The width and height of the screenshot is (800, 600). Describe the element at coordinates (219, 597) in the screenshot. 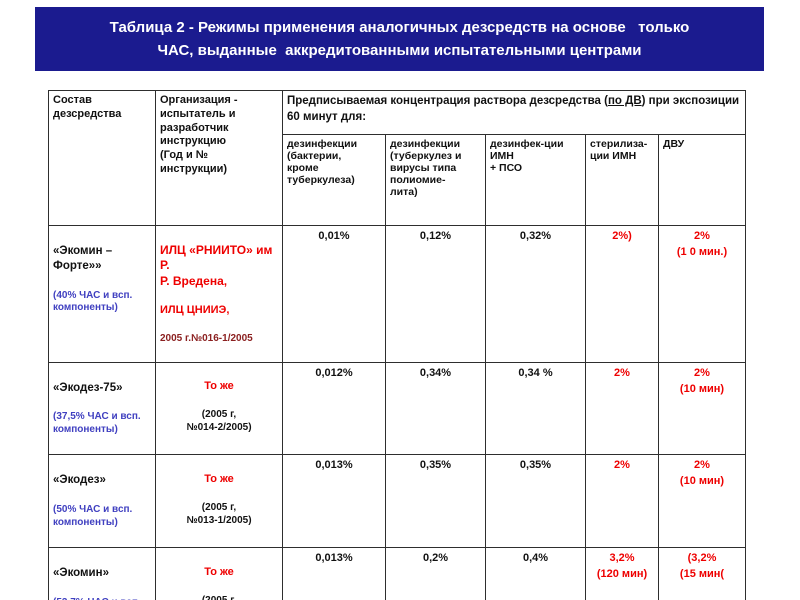

I see `org-instruction-number: (2005 г. №011-1/2005)` at that location.